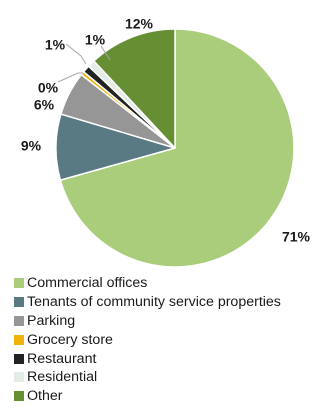 This screenshot has height=414, width=336. I want to click on pie-slice-other, so click(134, 88).